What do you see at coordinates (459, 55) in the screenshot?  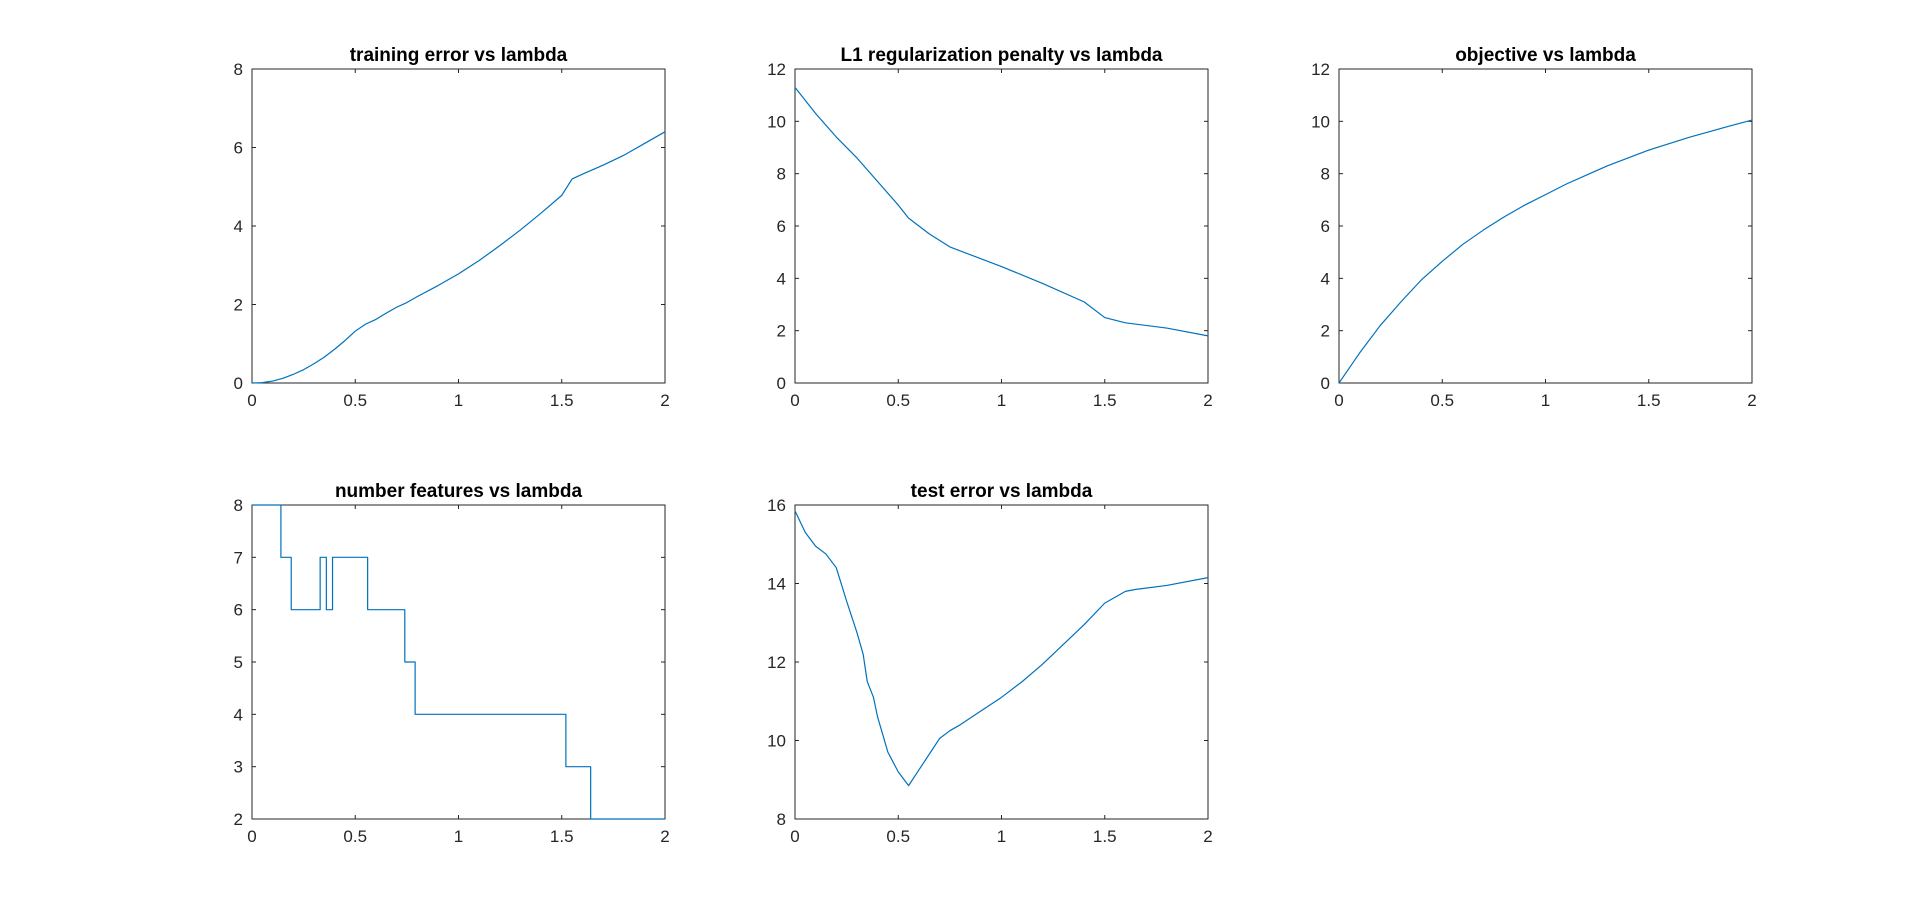 I see `chart-title: training error vs lambda` at bounding box center [459, 55].